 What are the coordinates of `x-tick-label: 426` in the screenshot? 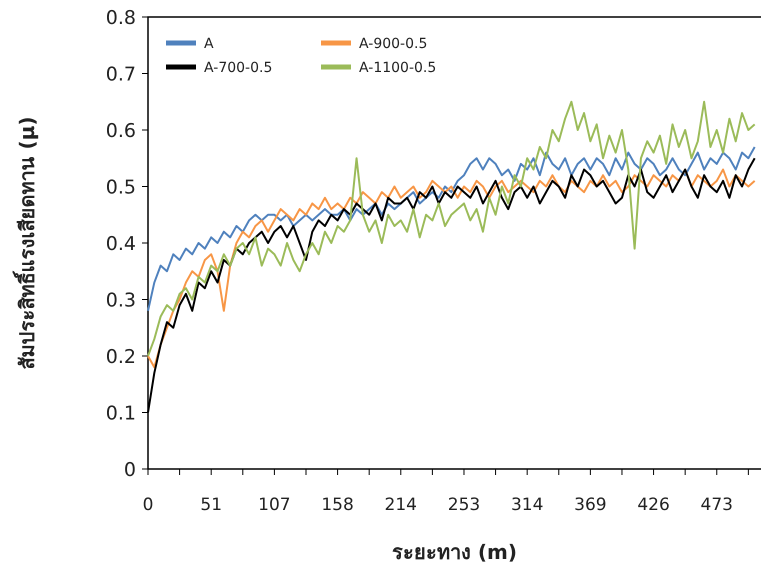 It's located at (653, 505).